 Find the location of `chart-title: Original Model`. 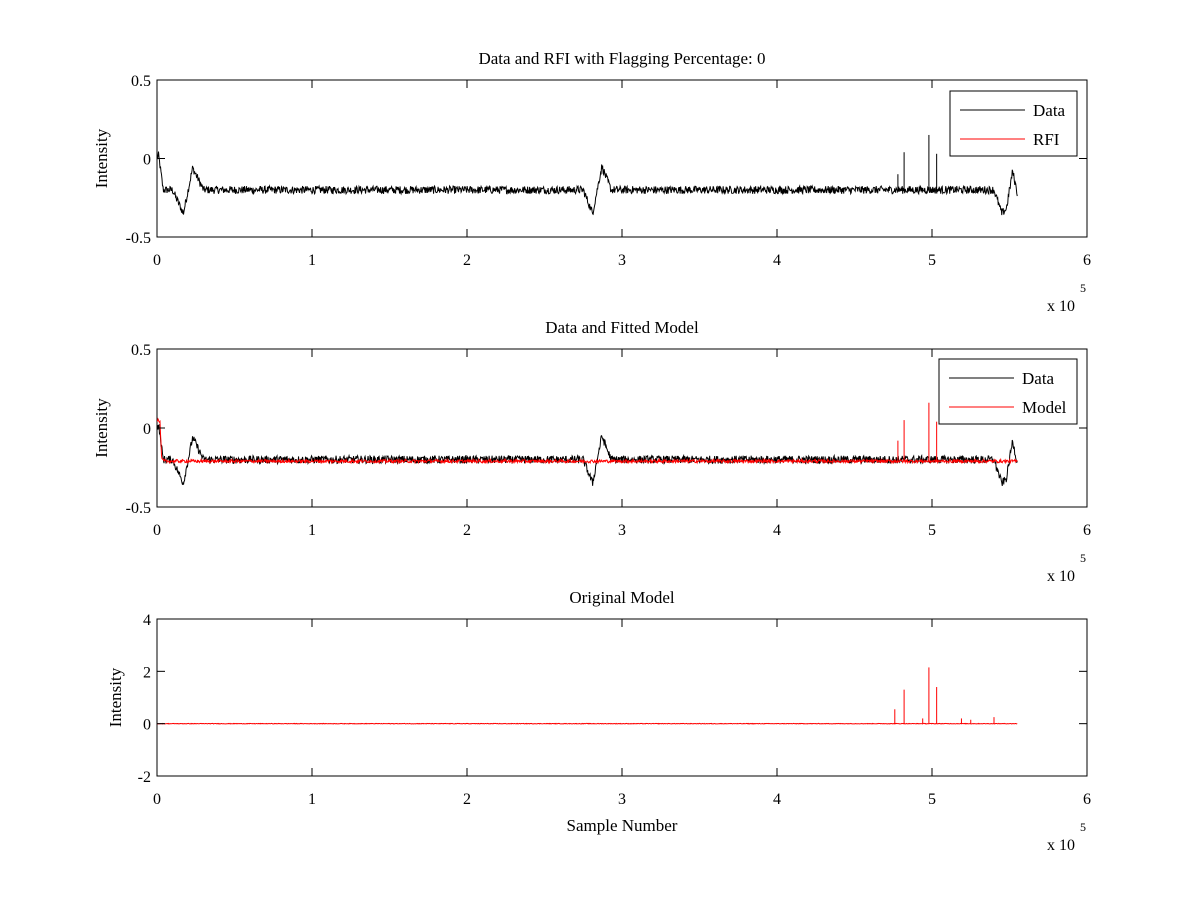

chart-title: Original Model is located at coordinates (622, 597).